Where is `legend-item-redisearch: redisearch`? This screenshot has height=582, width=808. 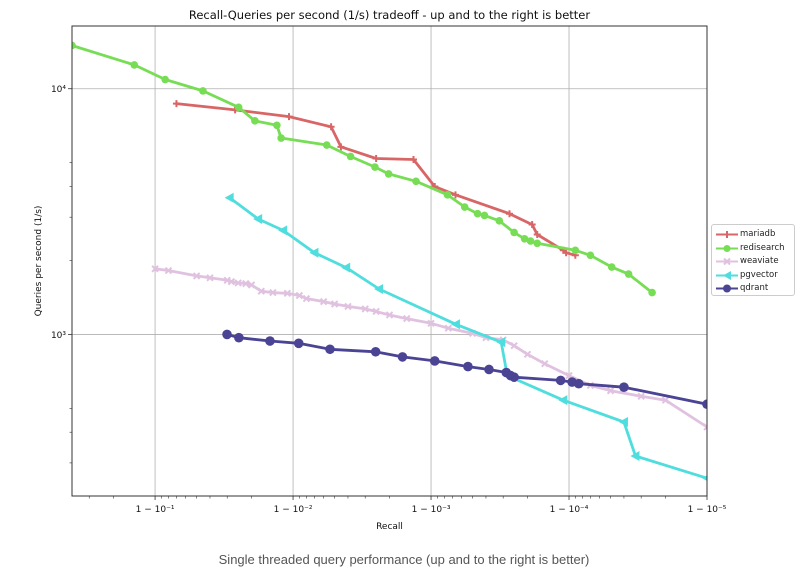
legend-item-redisearch: redisearch is located at coordinates (754, 248).